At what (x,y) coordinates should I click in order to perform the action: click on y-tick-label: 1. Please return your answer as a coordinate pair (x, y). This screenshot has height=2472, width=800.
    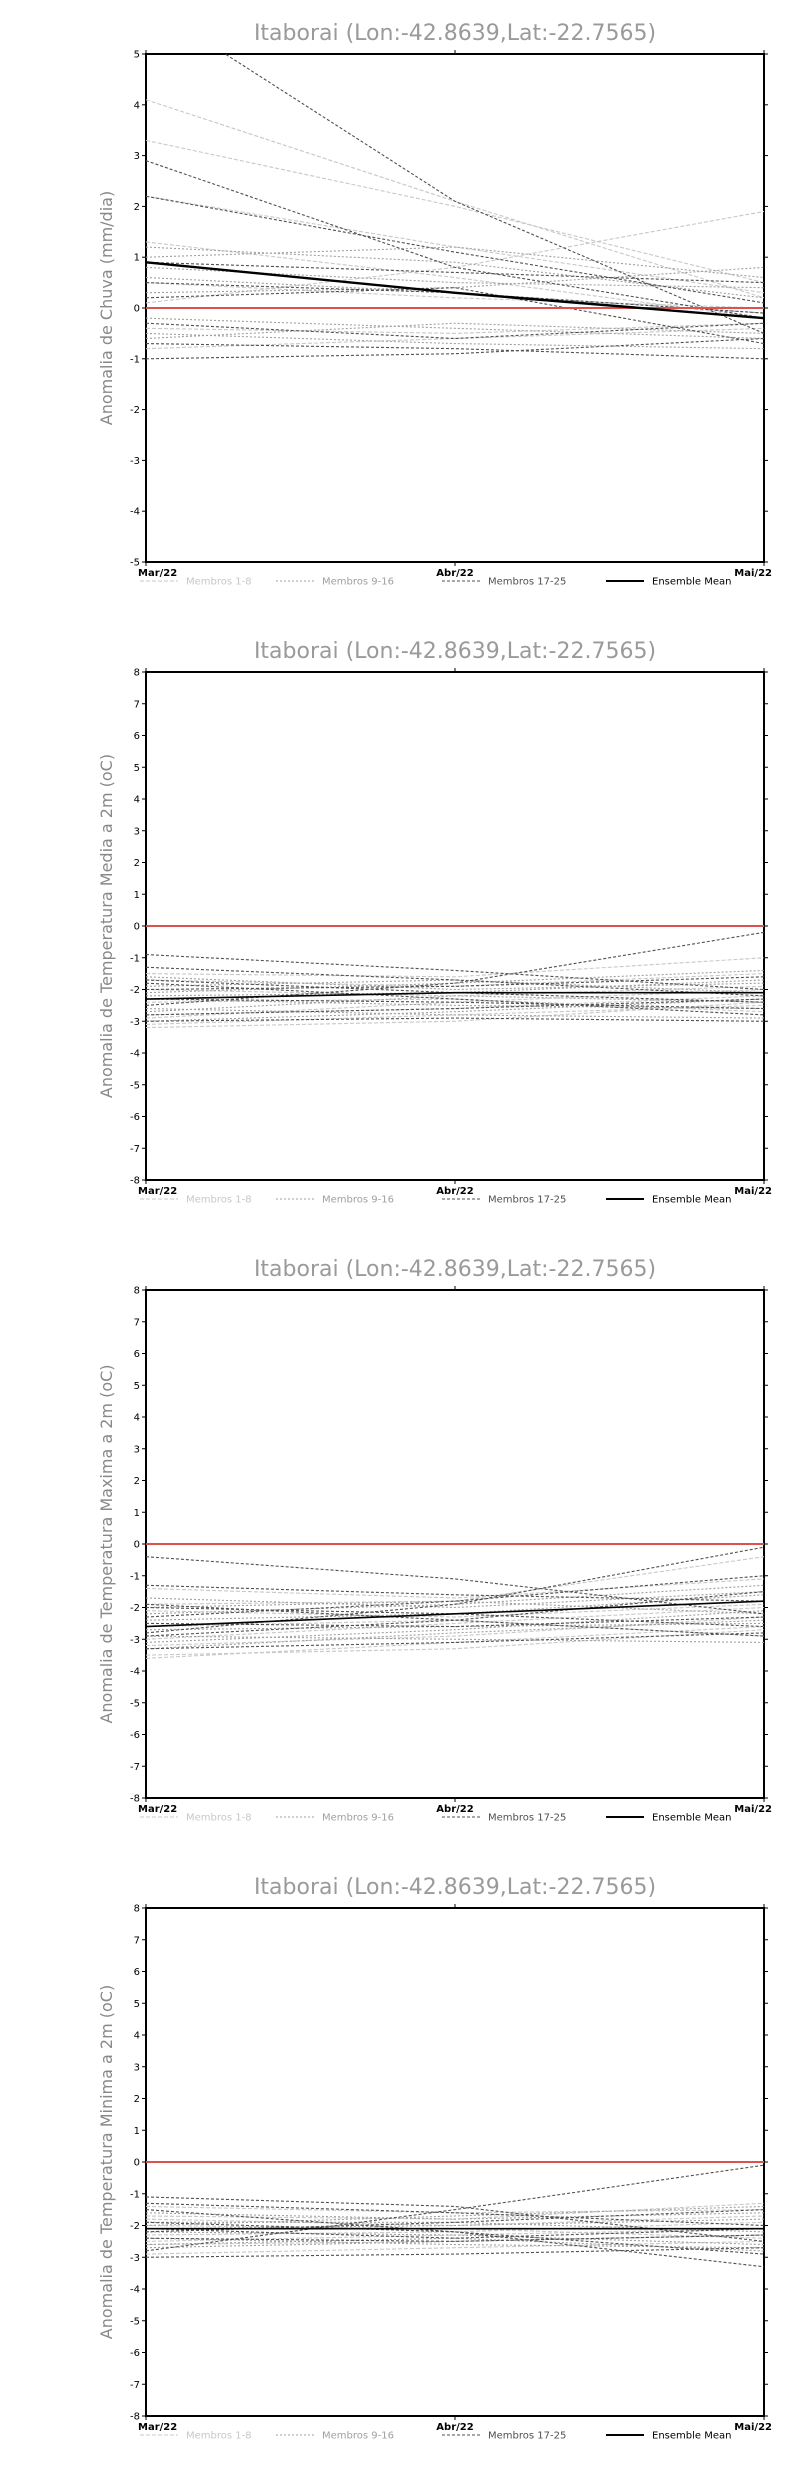
    Looking at the image, I should click on (137, 1513).